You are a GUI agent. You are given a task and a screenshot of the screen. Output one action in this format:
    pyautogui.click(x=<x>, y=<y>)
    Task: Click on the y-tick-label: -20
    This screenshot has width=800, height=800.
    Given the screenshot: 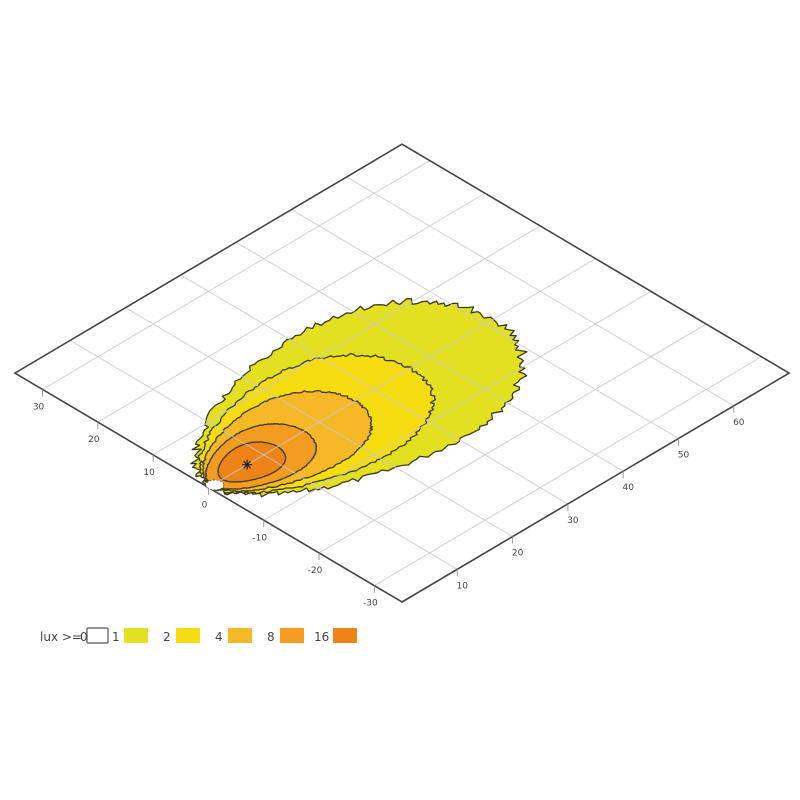 What is the action you would take?
    pyautogui.click(x=315, y=571)
    